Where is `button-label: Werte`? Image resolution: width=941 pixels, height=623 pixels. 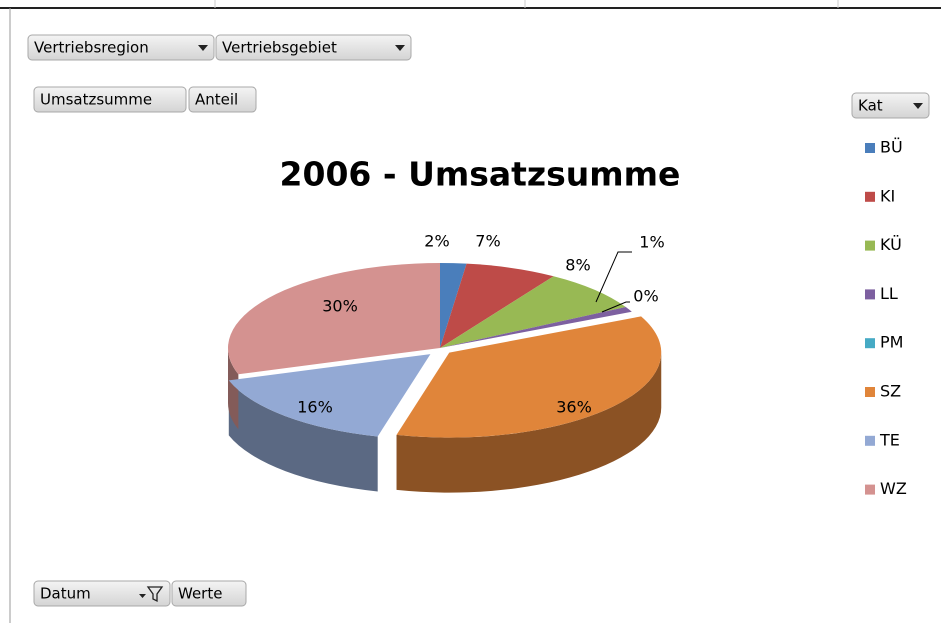
button-label: Werte is located at coordinates (200, 594).